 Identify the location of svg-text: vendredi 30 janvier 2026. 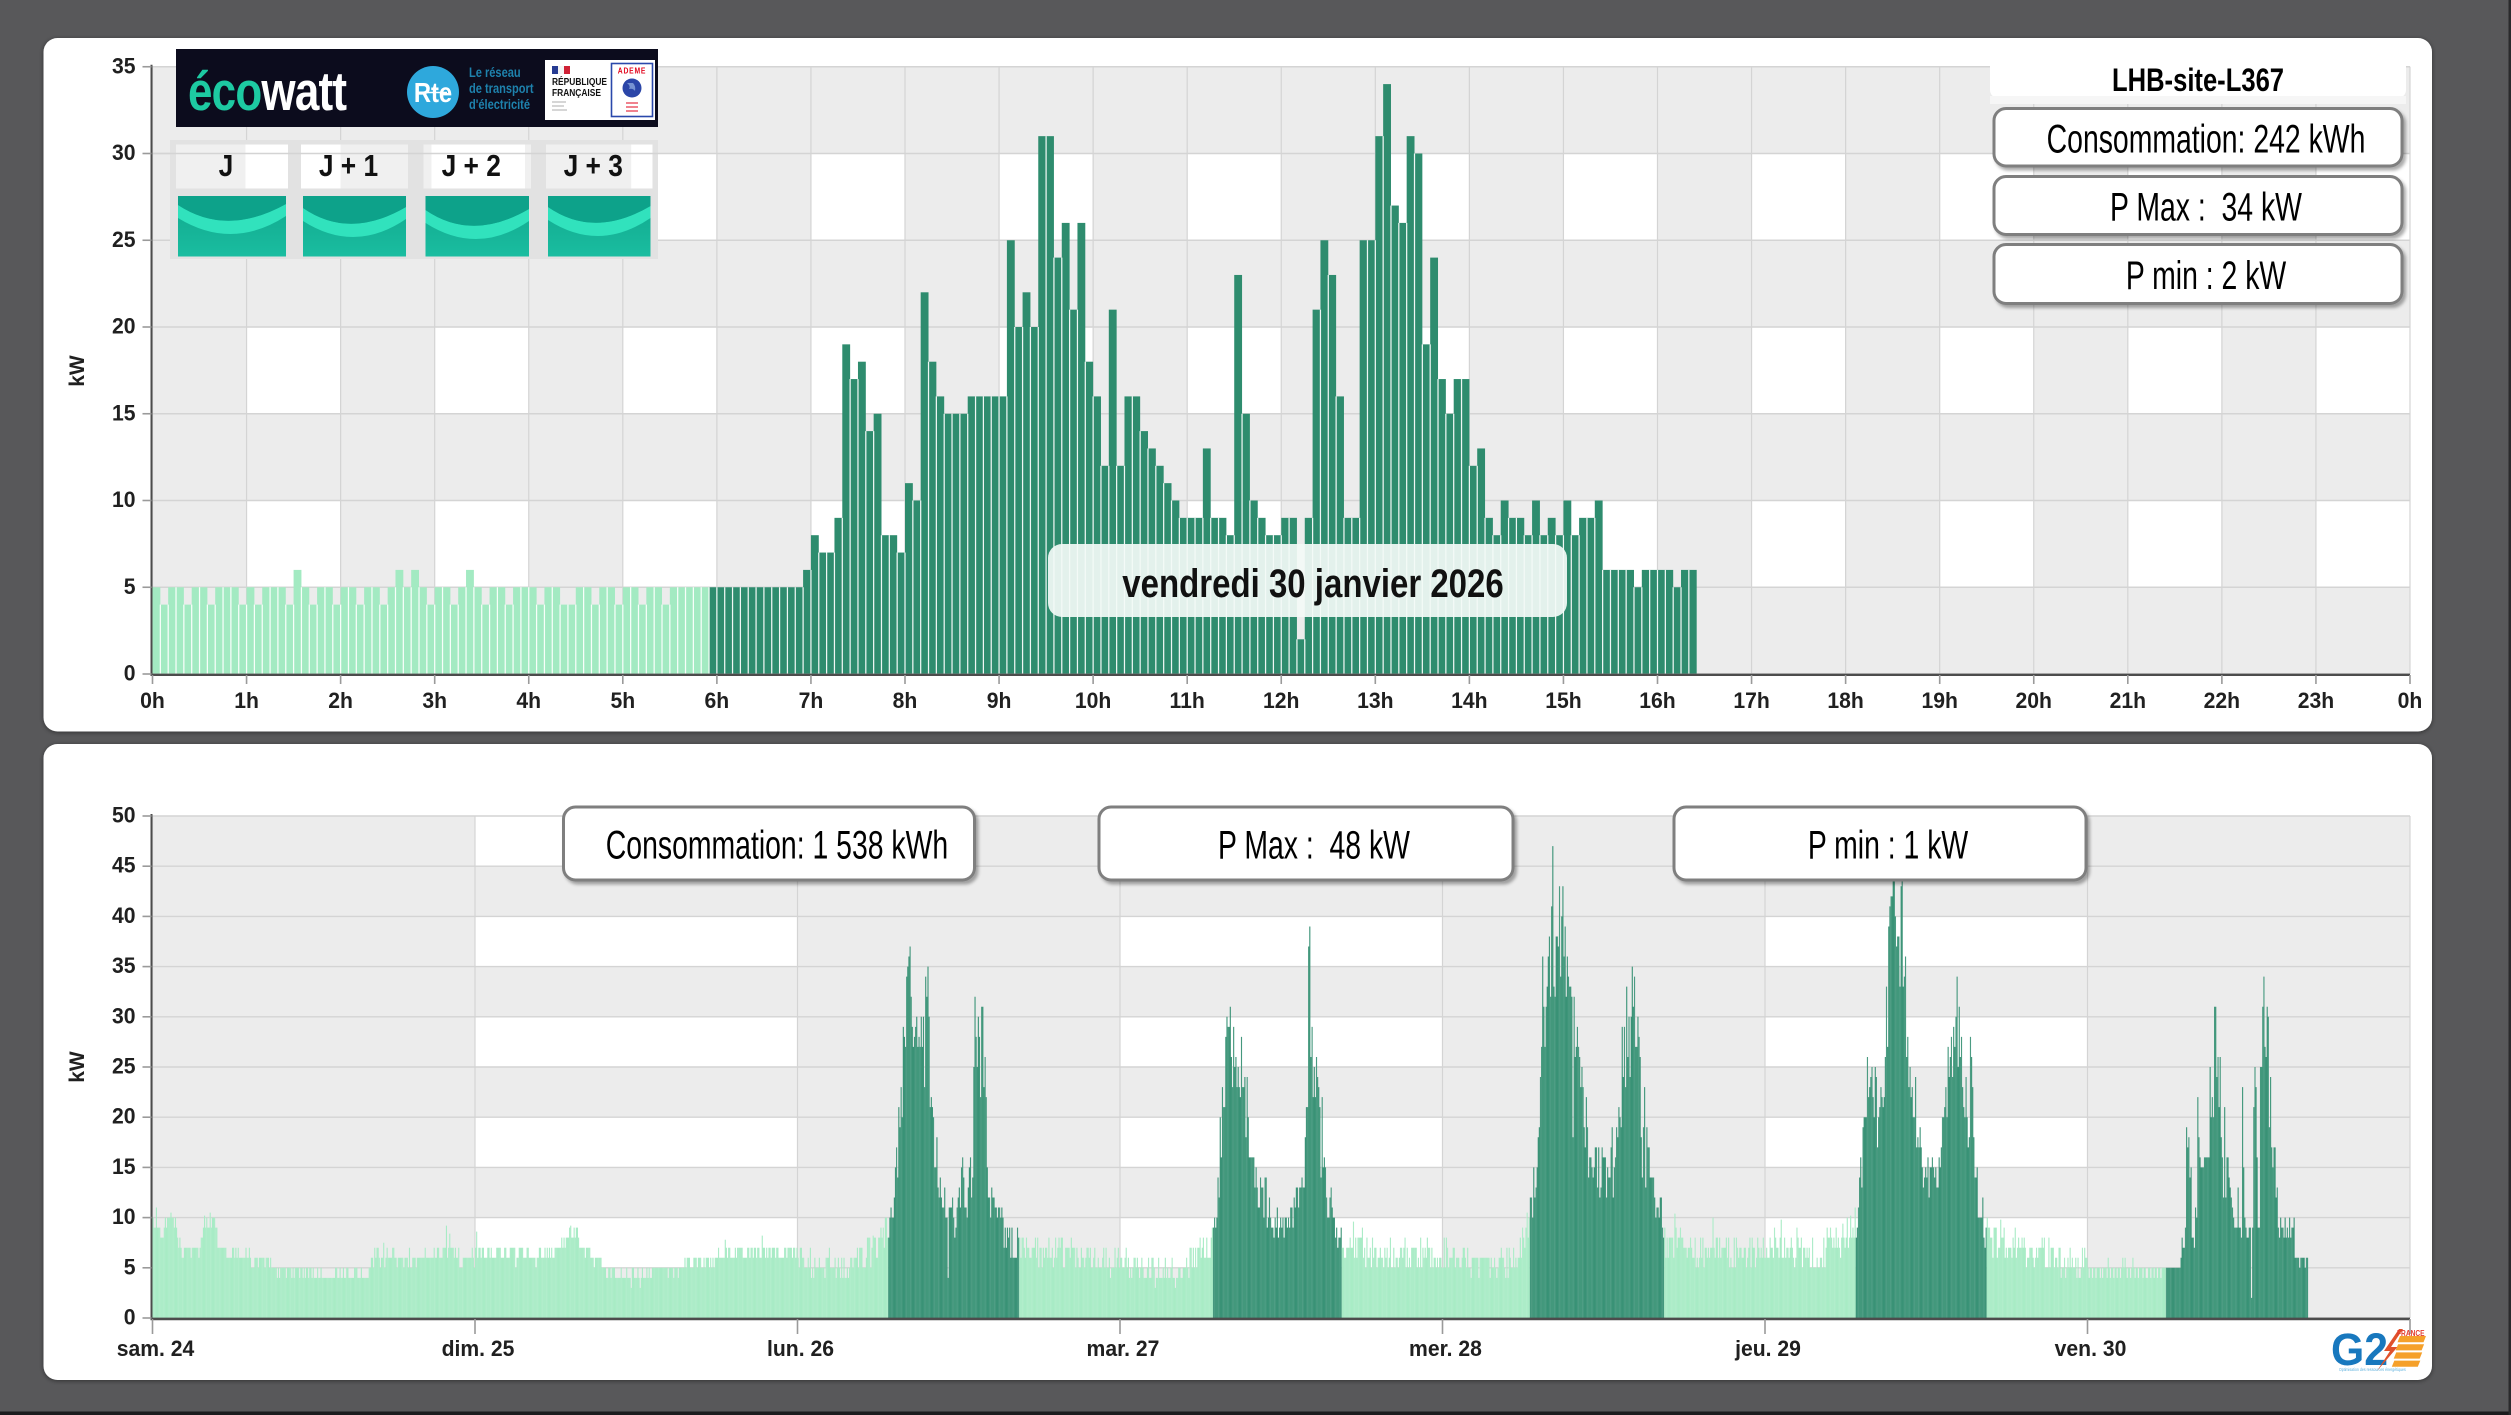
(1312, 583).